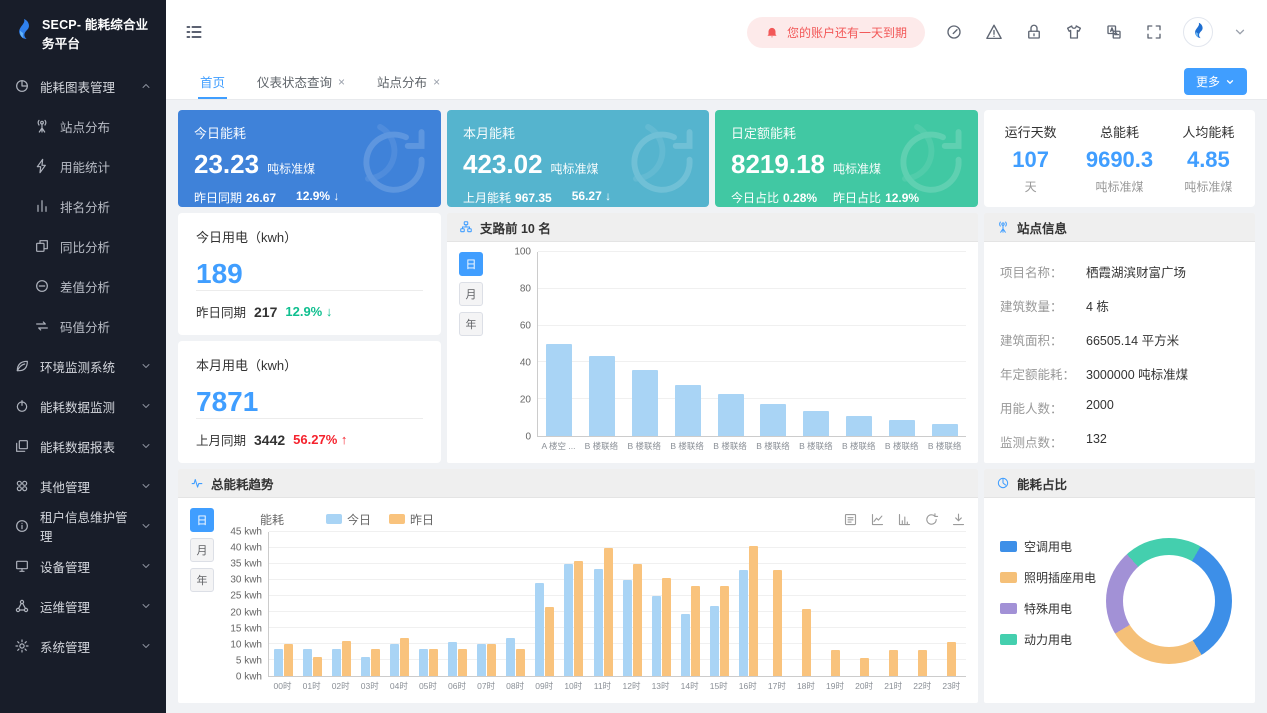 The width and height of the screenshot is (1267, 713). I want to click on bar-chart-icon, so click(904, 519).